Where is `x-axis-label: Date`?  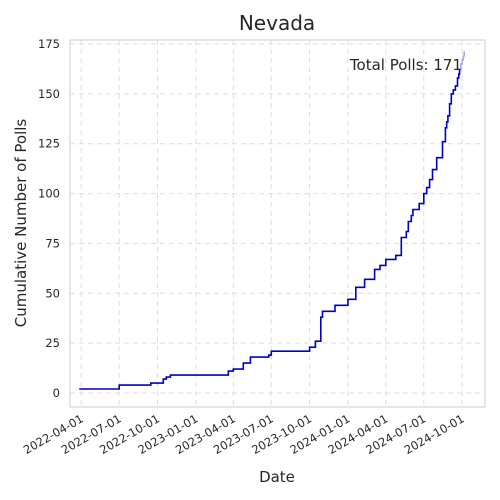
x-axis-label: Date is located at coordinates (277, 477).